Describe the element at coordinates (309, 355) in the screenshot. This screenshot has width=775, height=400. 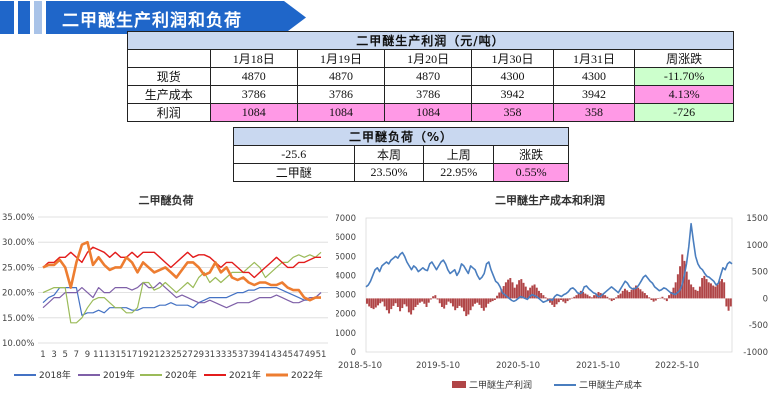
I see `x-tick-label: 49` at that location.